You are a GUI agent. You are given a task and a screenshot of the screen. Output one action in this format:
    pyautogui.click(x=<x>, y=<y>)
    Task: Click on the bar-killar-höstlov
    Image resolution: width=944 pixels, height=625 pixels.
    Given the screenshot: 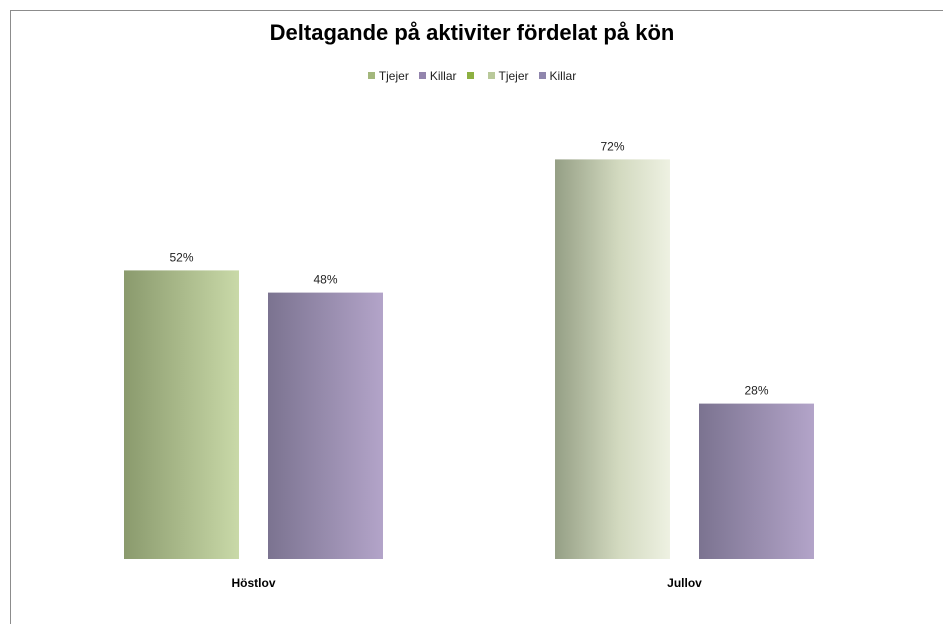 What is the action you would take?
    pyautogui.click(x=325, y=425)
    